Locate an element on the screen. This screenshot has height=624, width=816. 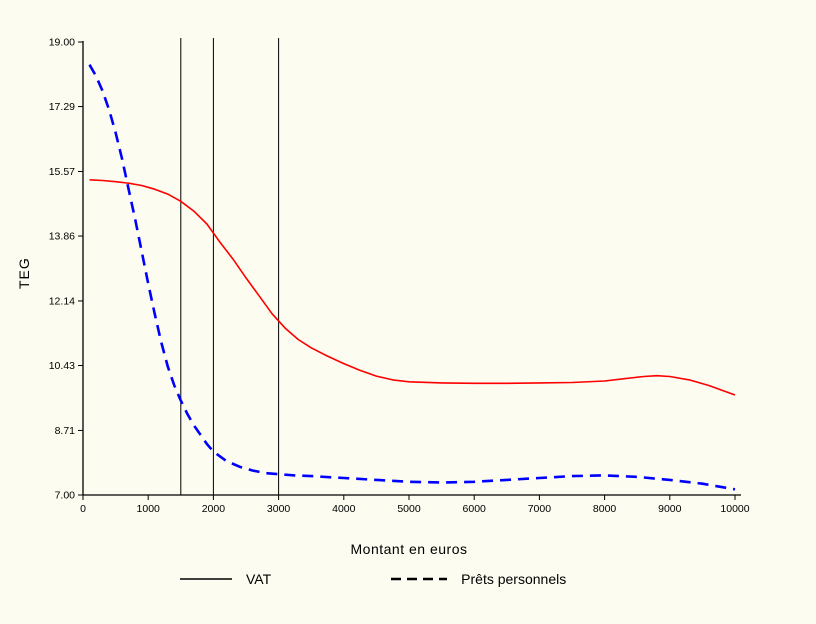
x-tick-label: 6000 is located at coordinates (475, 509).